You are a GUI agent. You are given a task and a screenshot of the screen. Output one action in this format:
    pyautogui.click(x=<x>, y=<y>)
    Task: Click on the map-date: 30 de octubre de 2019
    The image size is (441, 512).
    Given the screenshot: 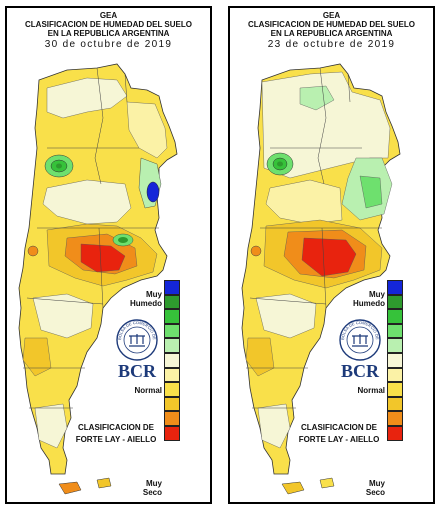 What is the action you would take?
    pyautogui.click(x=108, y=44)
    